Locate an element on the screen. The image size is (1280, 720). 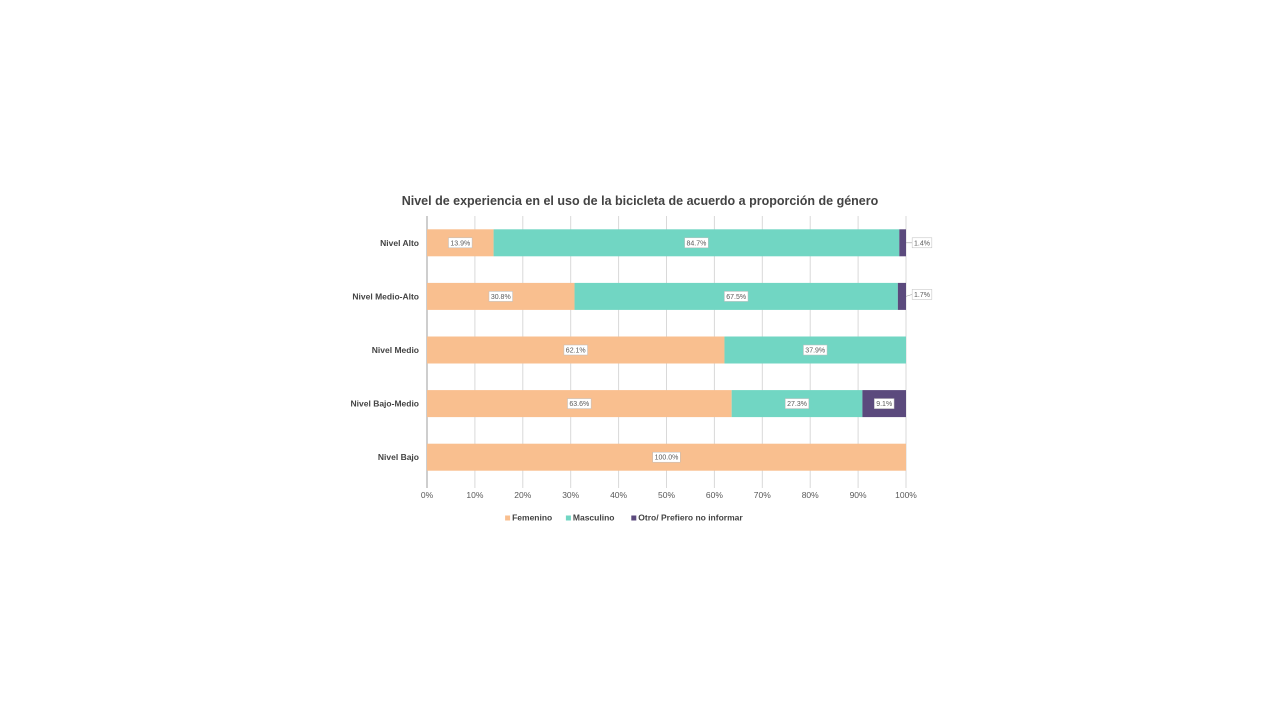
x-tick-label: 30% is located at coordinates (570, 495).